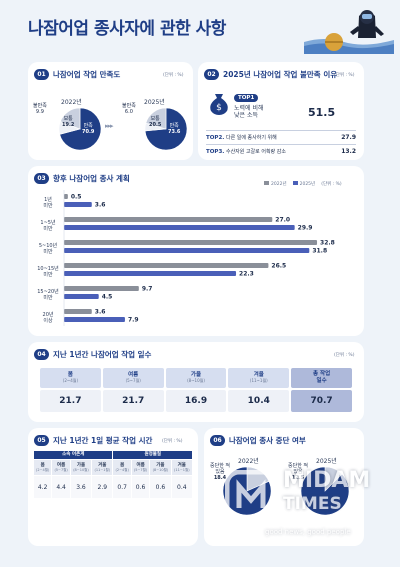  What do you see at coordinates (88, 129) in the screenshot?
I see `pie-2022-good: 만족 70.9` at bounding box center [88, 129].